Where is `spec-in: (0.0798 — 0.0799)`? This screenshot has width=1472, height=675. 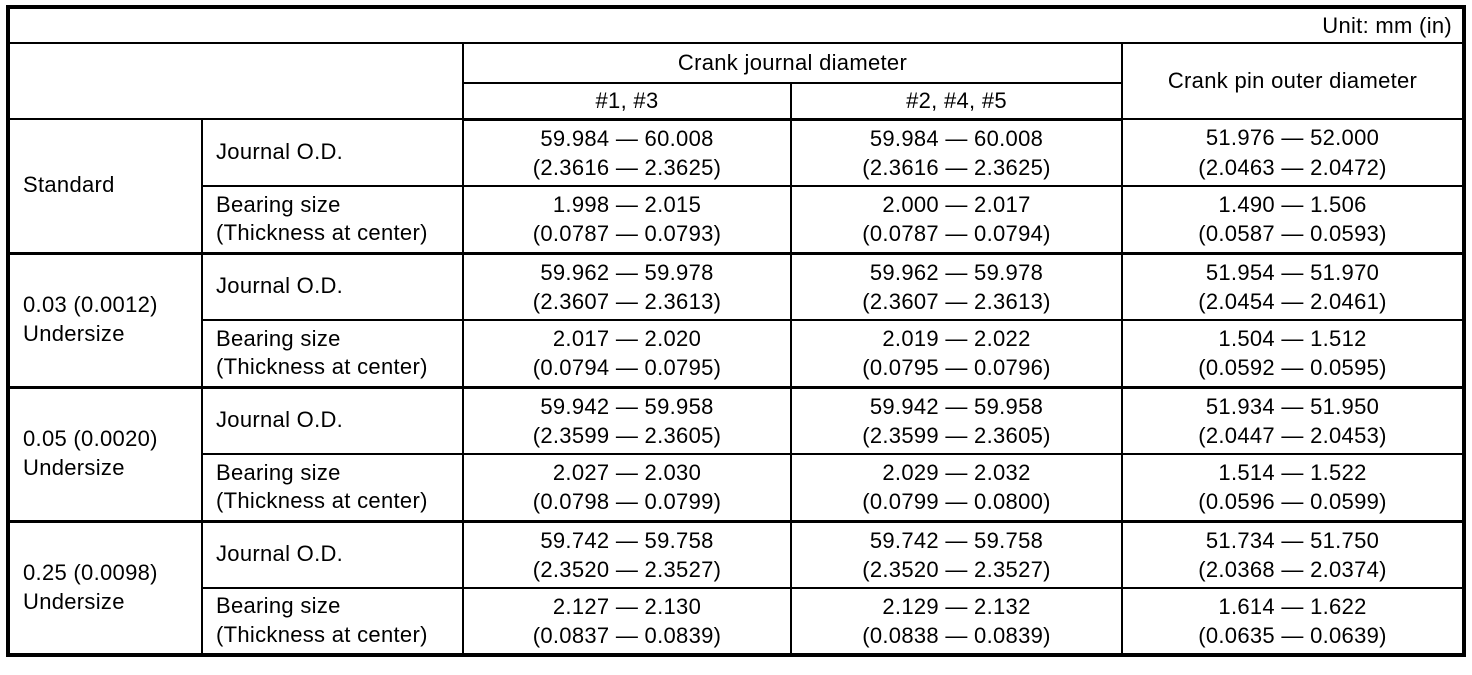
spec-in: (0.0798 — 0.0799) is located at coordinates (627, 502).